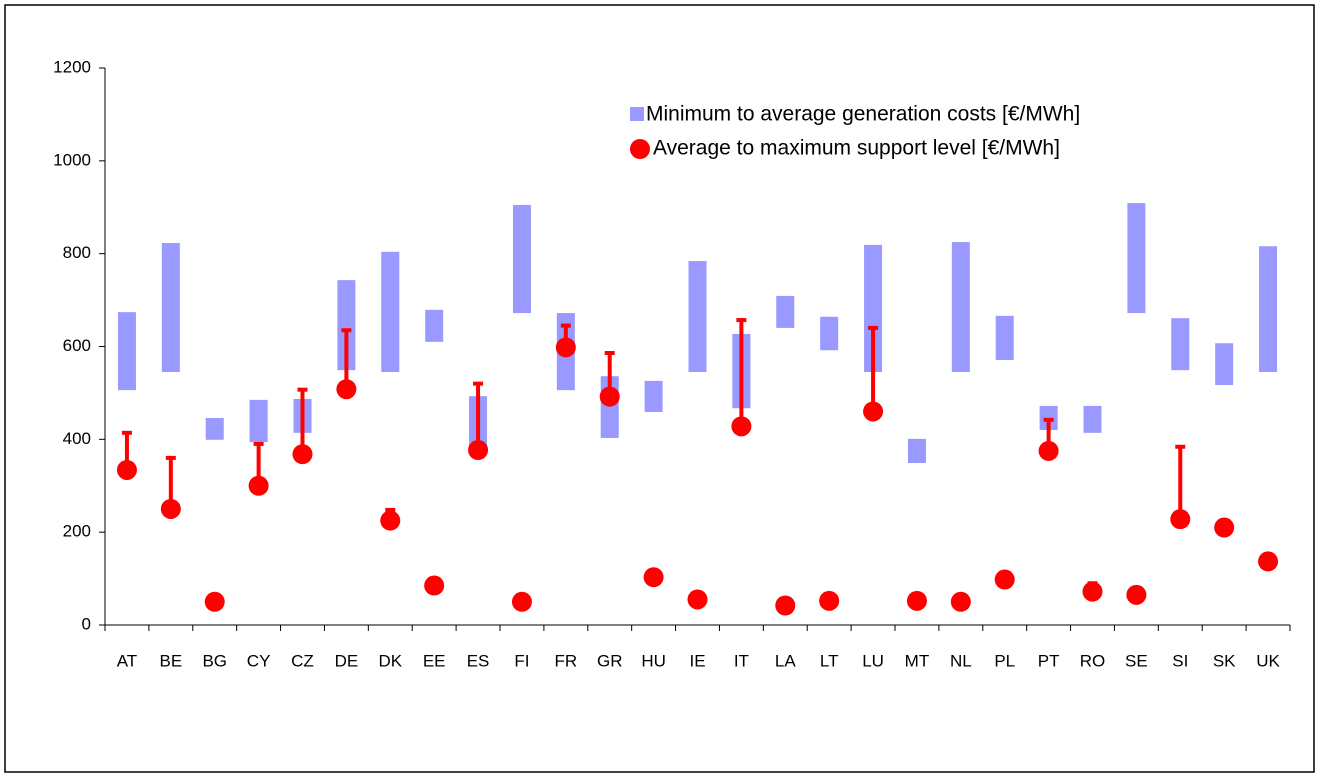  Describe the element at coordinates (873, 660) in the screenshot. I see `x-tick-label: LU` at that location.